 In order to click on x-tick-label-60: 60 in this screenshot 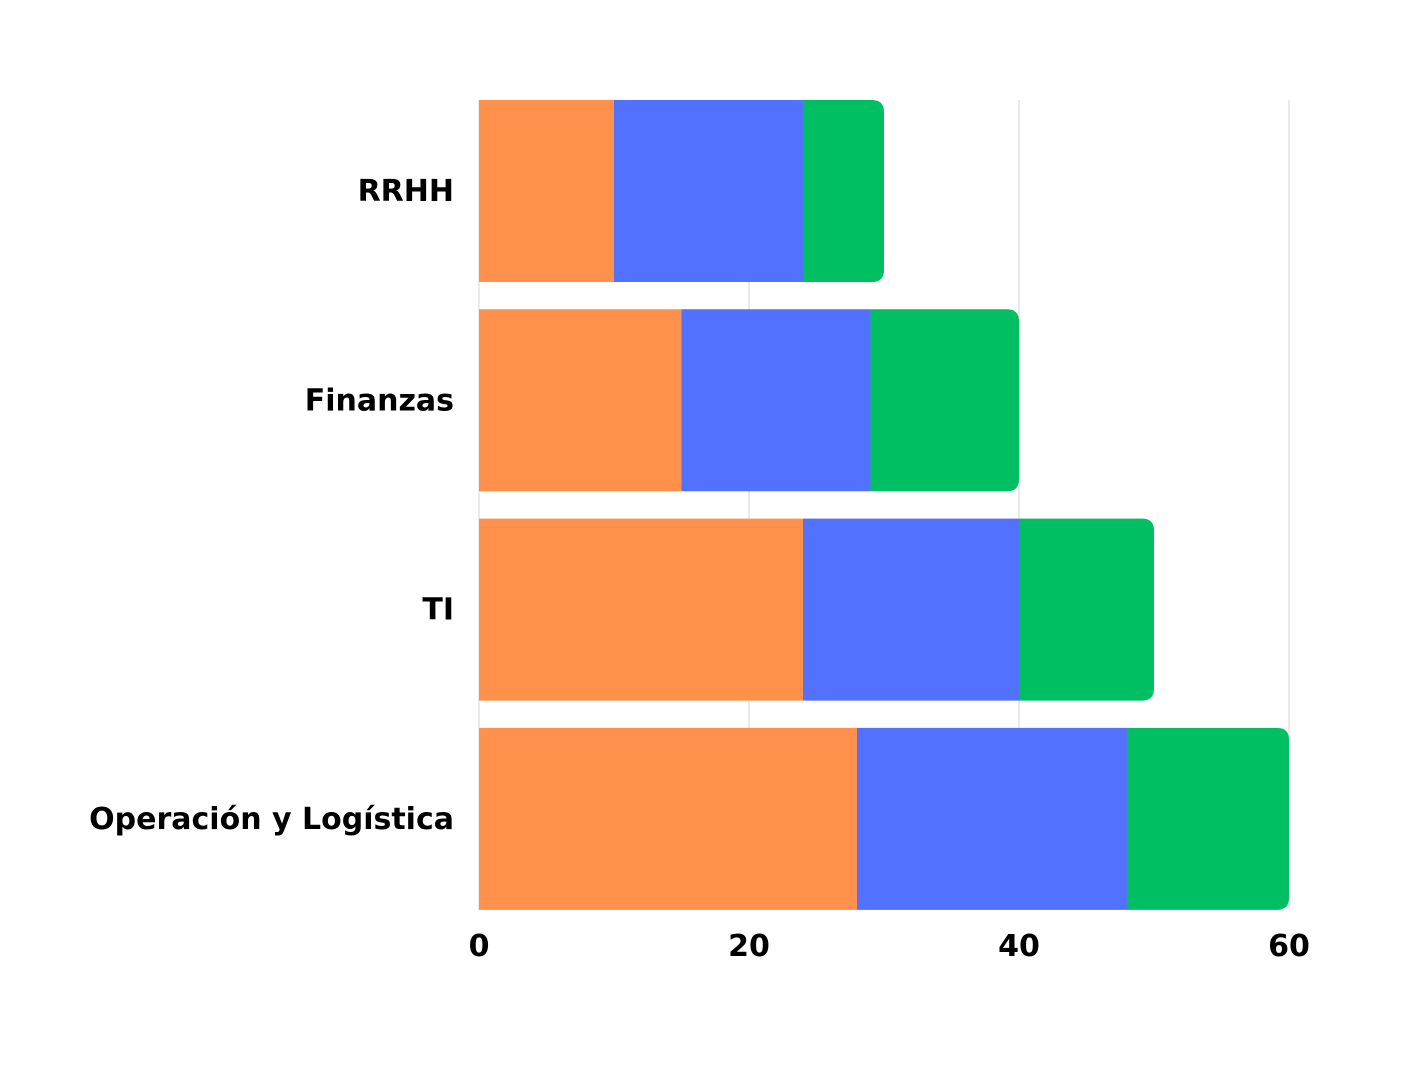, I will do `click(1289, 946)`.